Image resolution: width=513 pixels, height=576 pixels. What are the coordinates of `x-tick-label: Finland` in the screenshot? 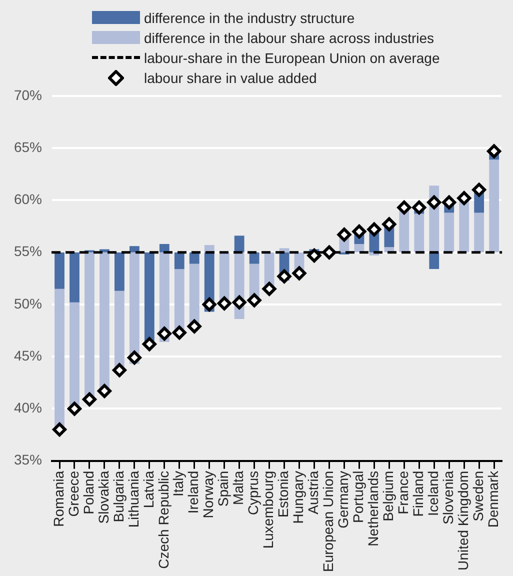 It's located at (418, 493).